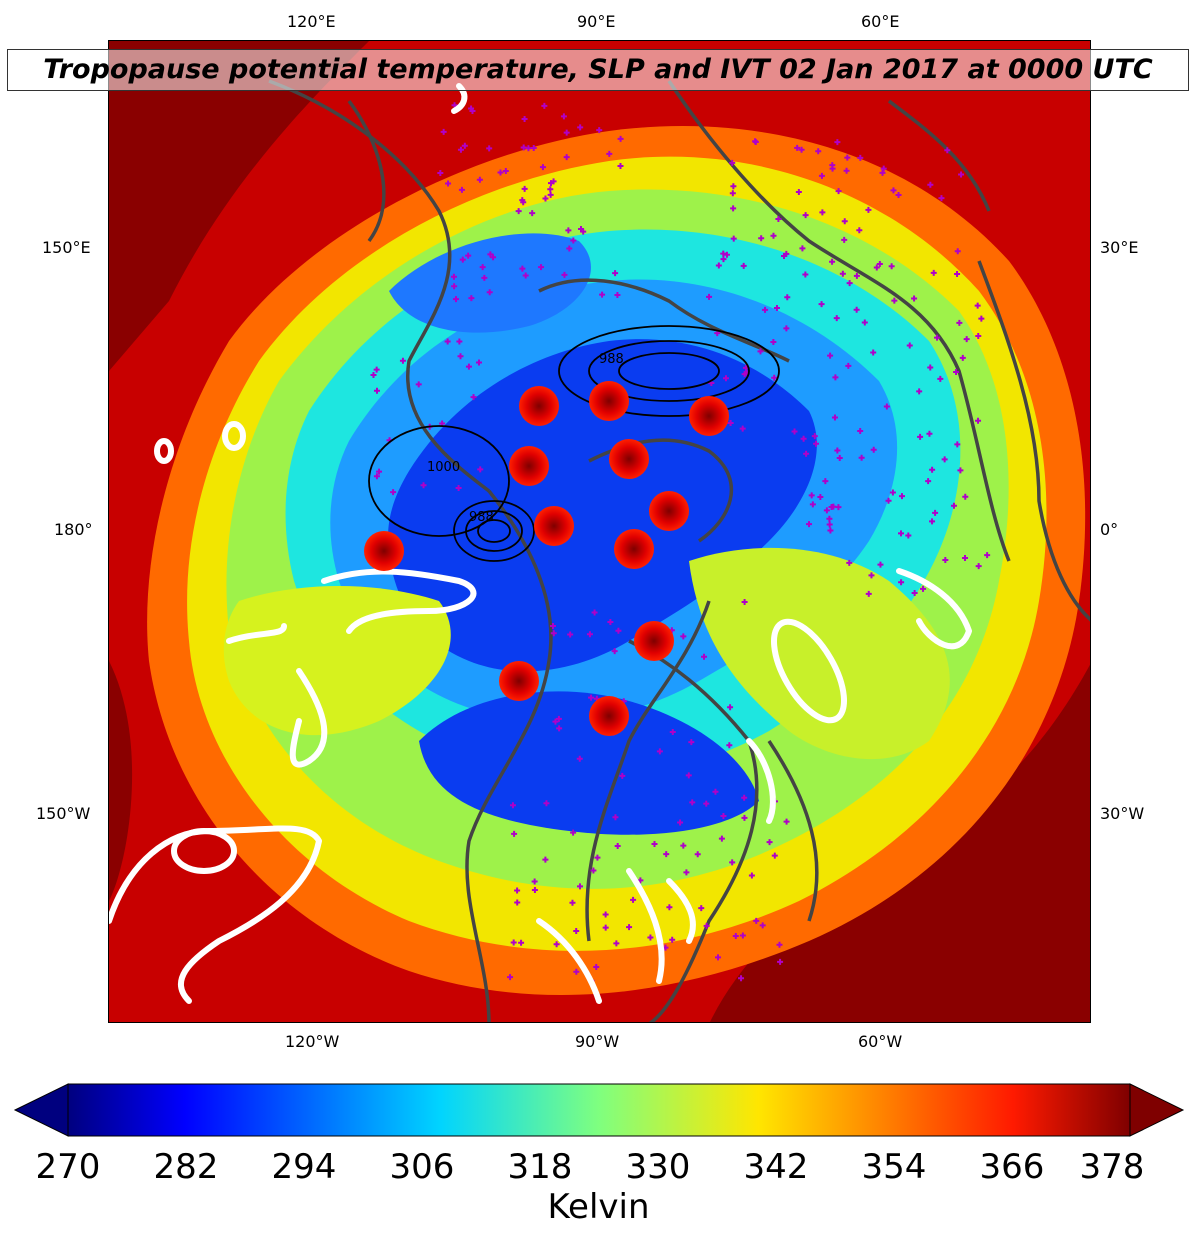 The image size is (1197, 1238). I want to click on lon-label-right-3: 30°W, so click(1122, 813).